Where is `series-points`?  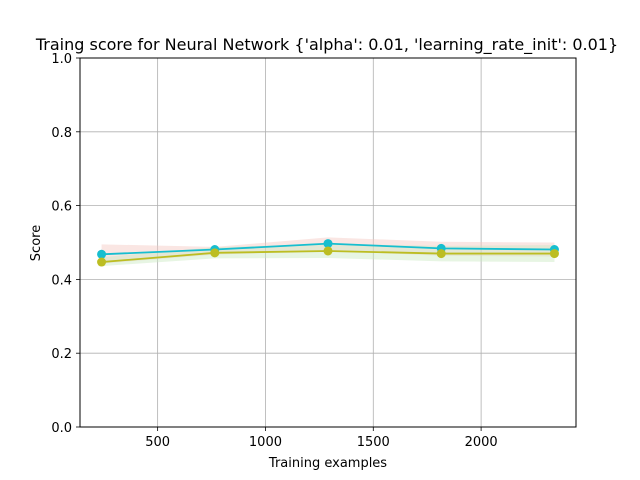 series-points is located at coordinates (328, 253).